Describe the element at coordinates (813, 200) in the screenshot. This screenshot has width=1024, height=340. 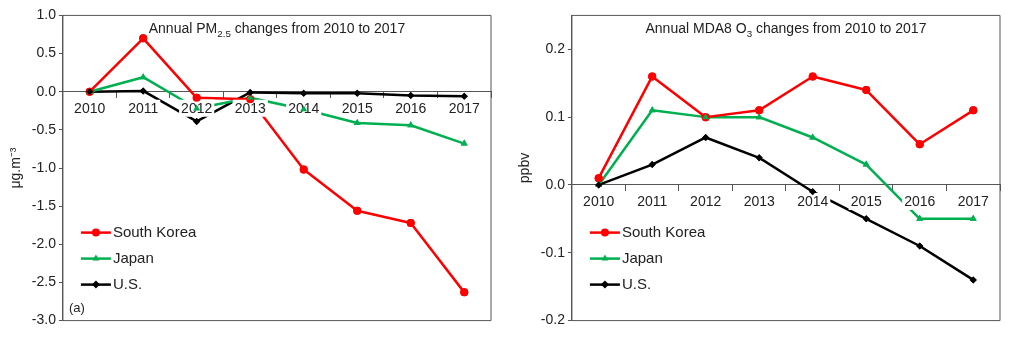
I see `x-tick-label: 2014` at that location.